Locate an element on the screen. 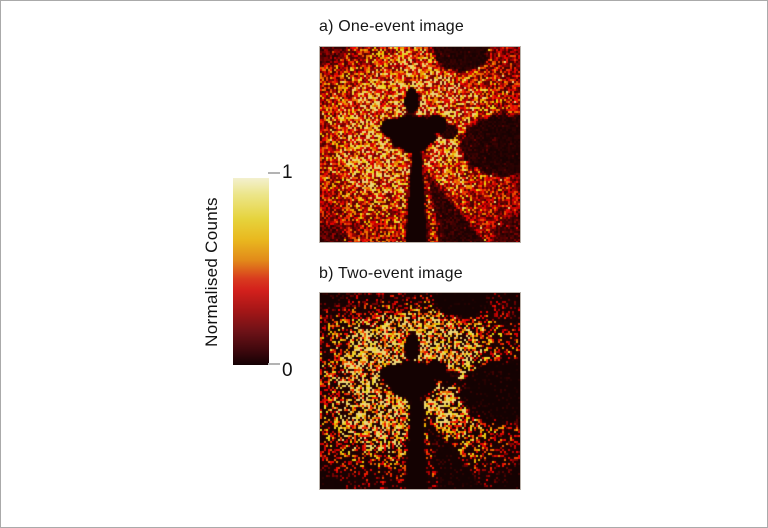 The width and height of the screenshot is (768, 528). panel-a-frame is located at coordinates (420, 144).